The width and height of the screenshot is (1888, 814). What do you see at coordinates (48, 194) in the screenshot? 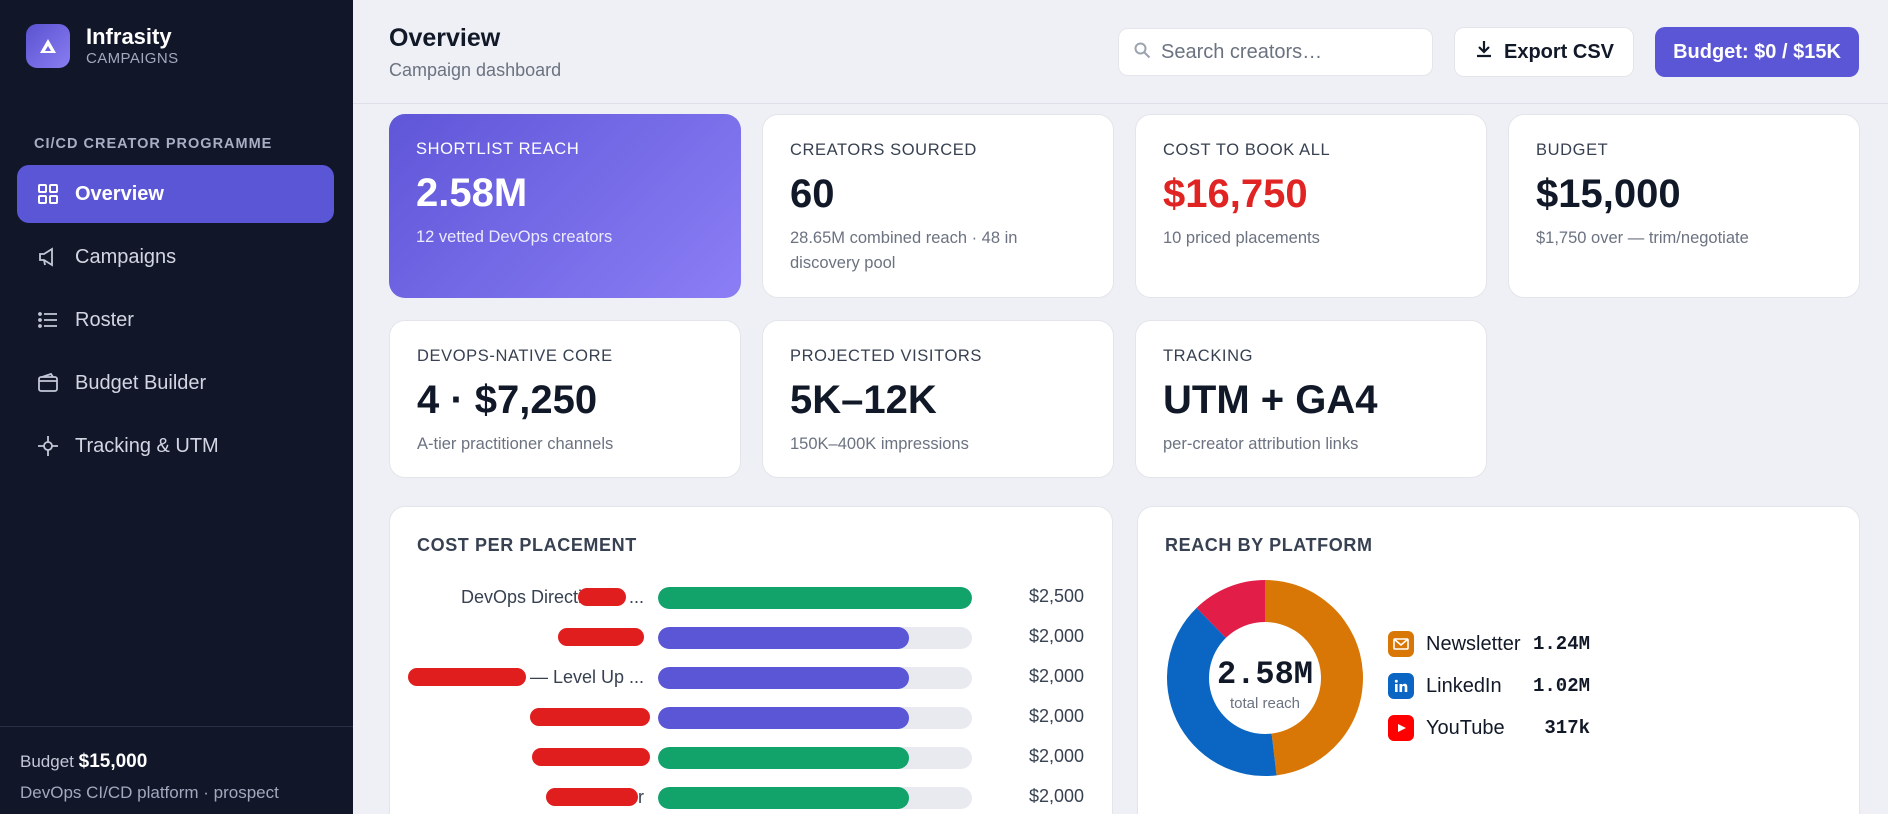
I see `grid-icon` at bounding box center [48, 194].